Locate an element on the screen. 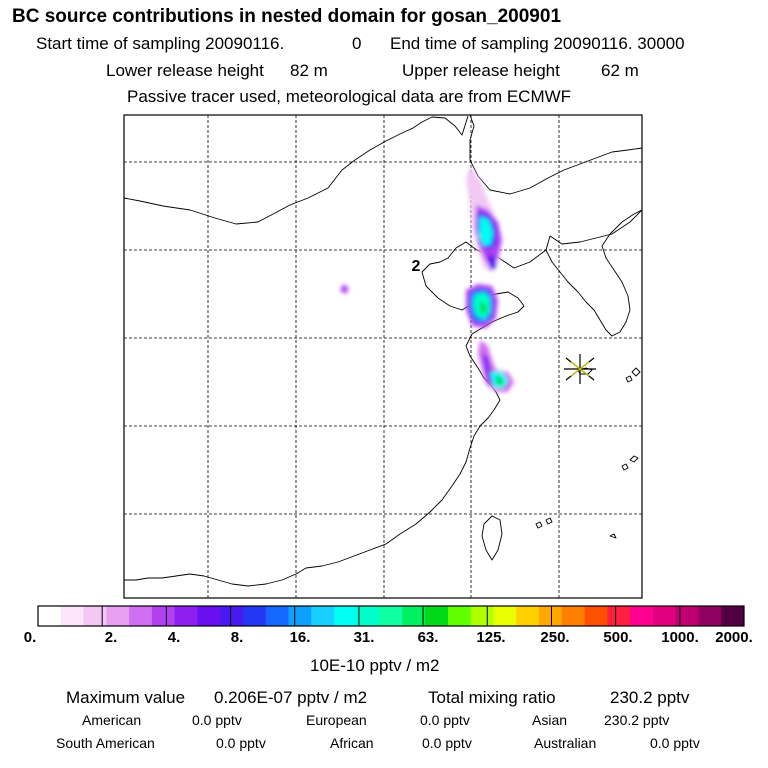  region-value-african: 0.0 pptv is located at coordinates (447, 743).